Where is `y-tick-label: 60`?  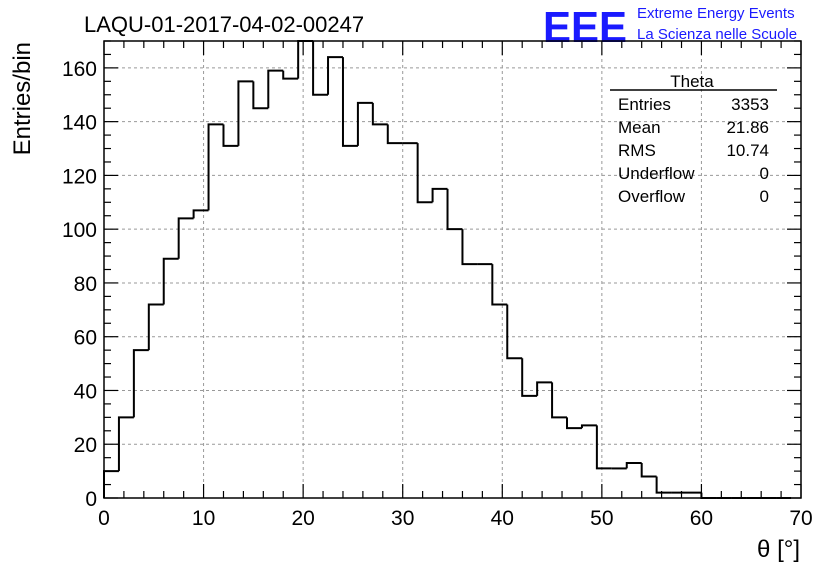 y-tick-label: 60 is located at coordinates (85, 338).